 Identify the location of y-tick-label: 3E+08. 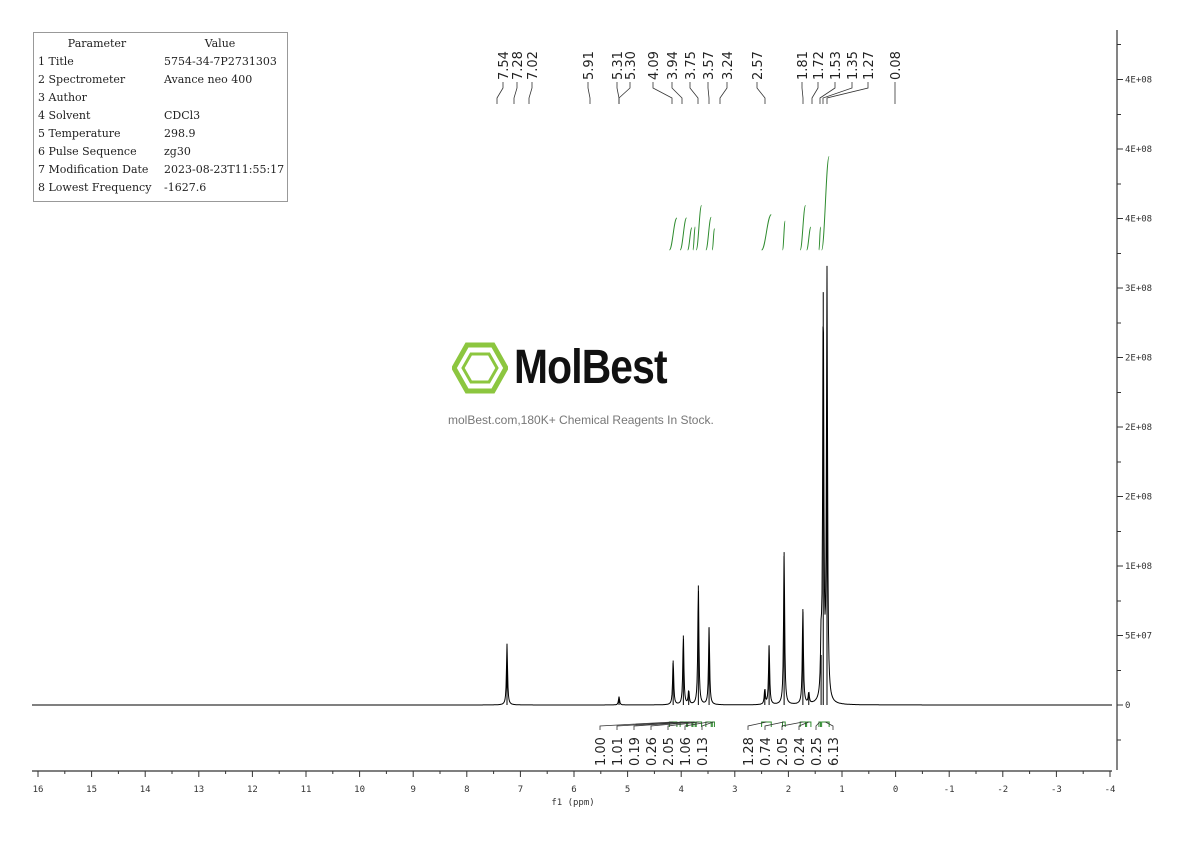
(1138, 289).